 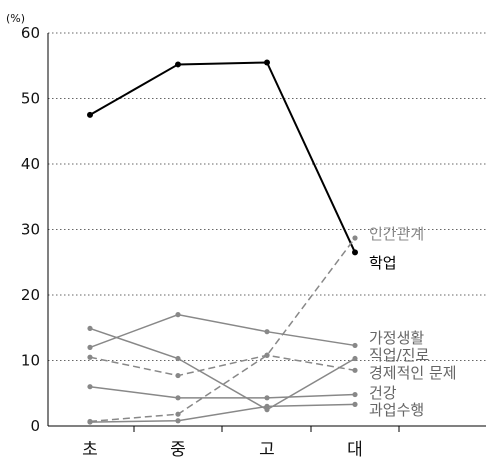 I want to click on y-tick-label-50: 50, so click(x=30, y=99).